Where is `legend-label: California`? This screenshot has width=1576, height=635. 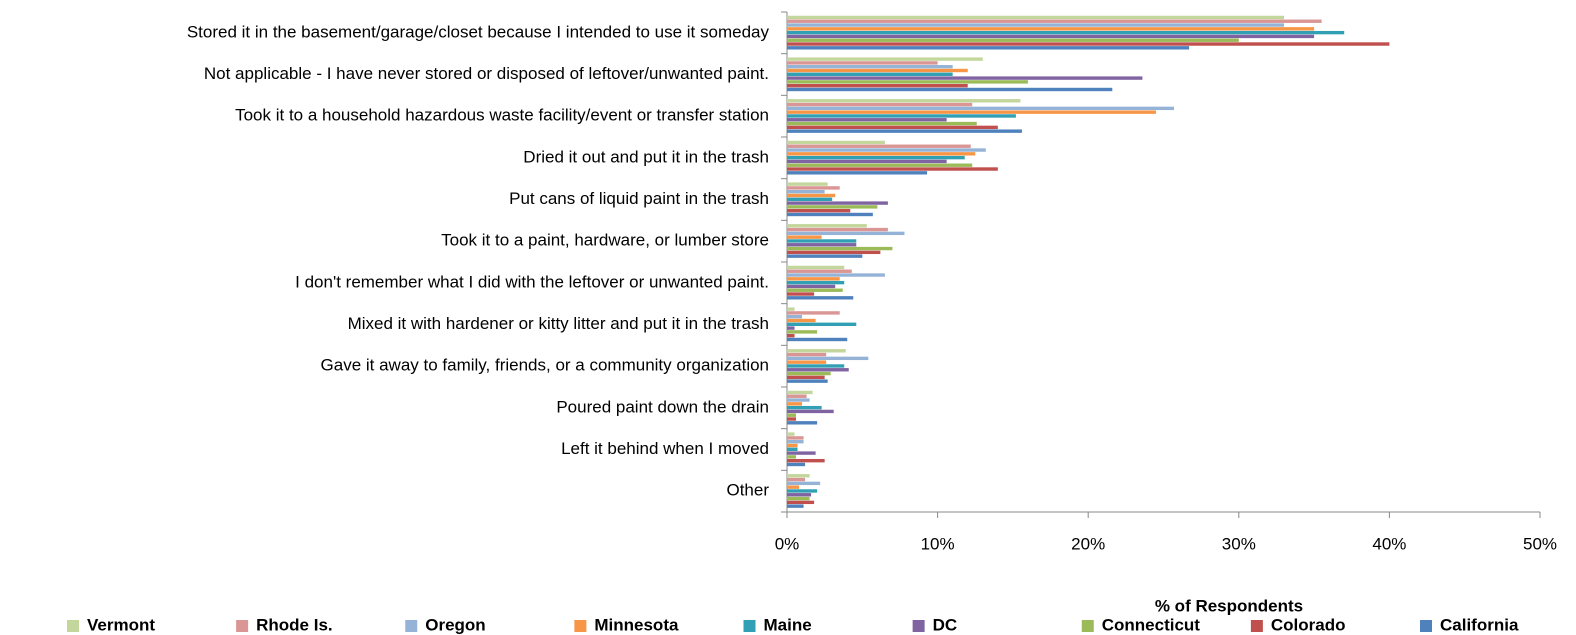 legend-label: California is located at coordinates (1479, 624).